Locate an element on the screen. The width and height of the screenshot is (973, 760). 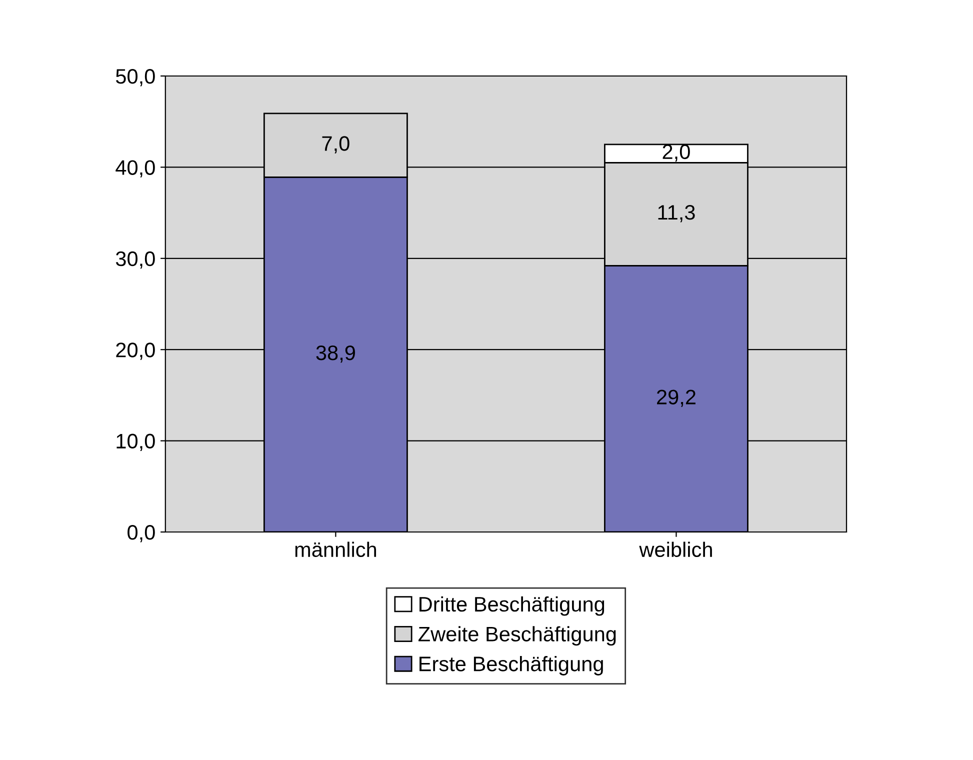
y-tick-label: 50,0 is located at coordinates (135, 77).